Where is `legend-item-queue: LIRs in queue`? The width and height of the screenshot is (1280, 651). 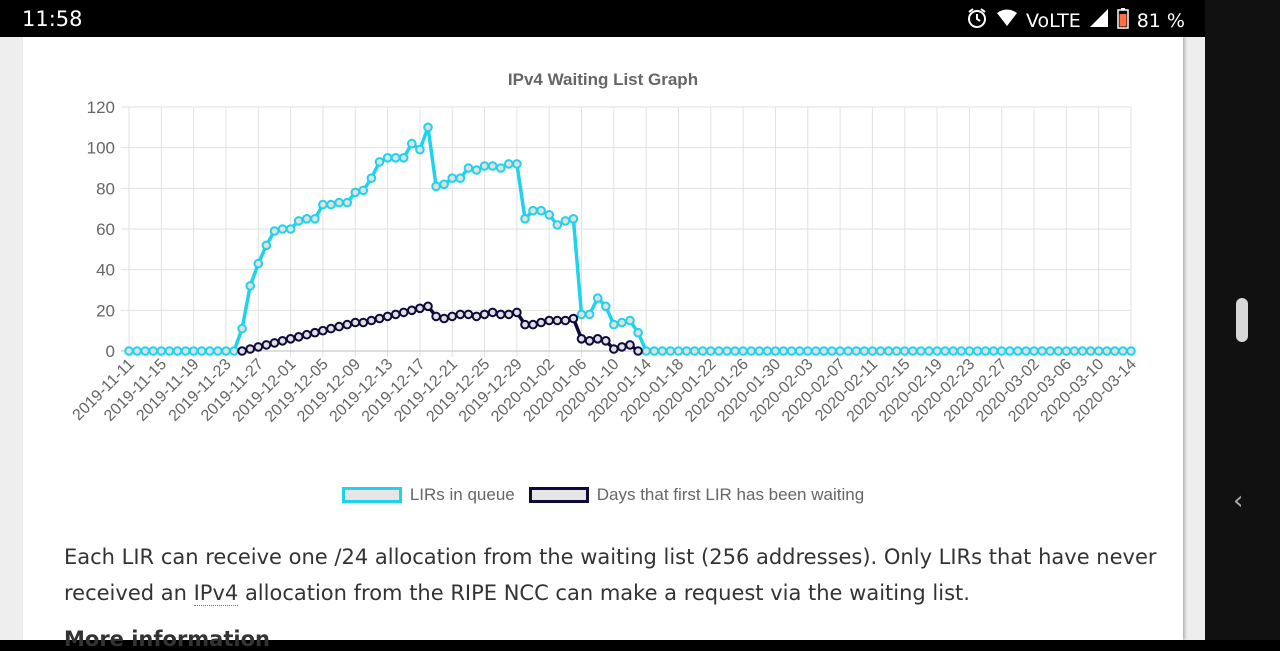 legend-item-queue: LIRs in queue is located at coordinates (428, 495).